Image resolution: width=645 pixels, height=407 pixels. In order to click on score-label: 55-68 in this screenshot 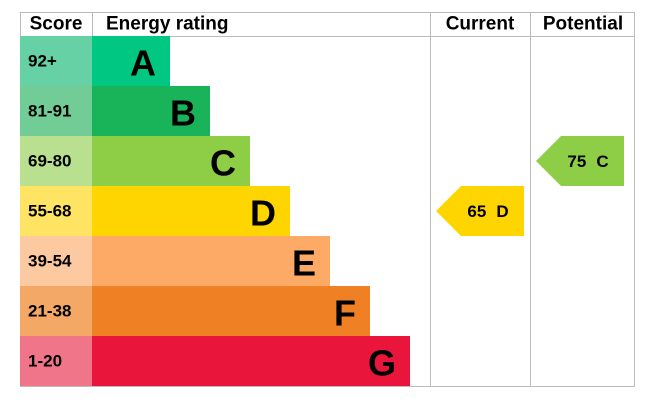, I will do `click(49, 211)`.